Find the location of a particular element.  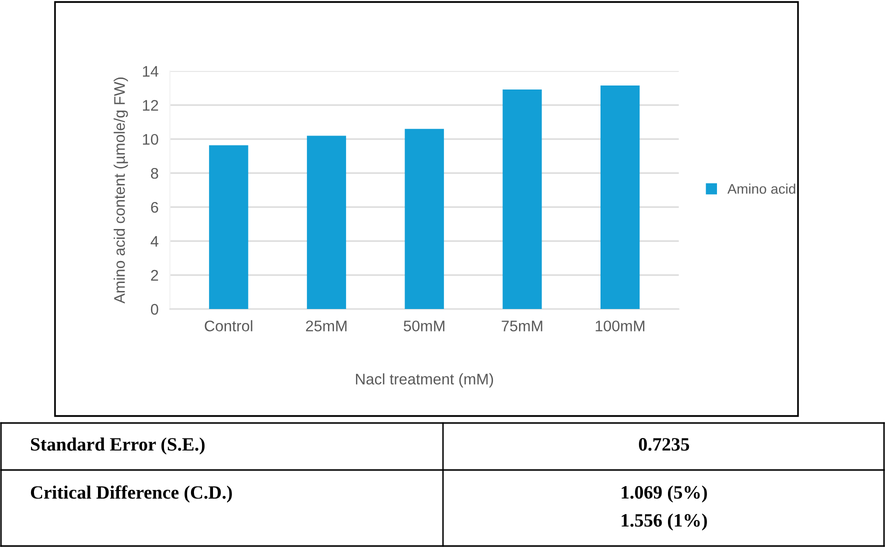

y-tick-label: 10 is located at coordinates (150, 139).